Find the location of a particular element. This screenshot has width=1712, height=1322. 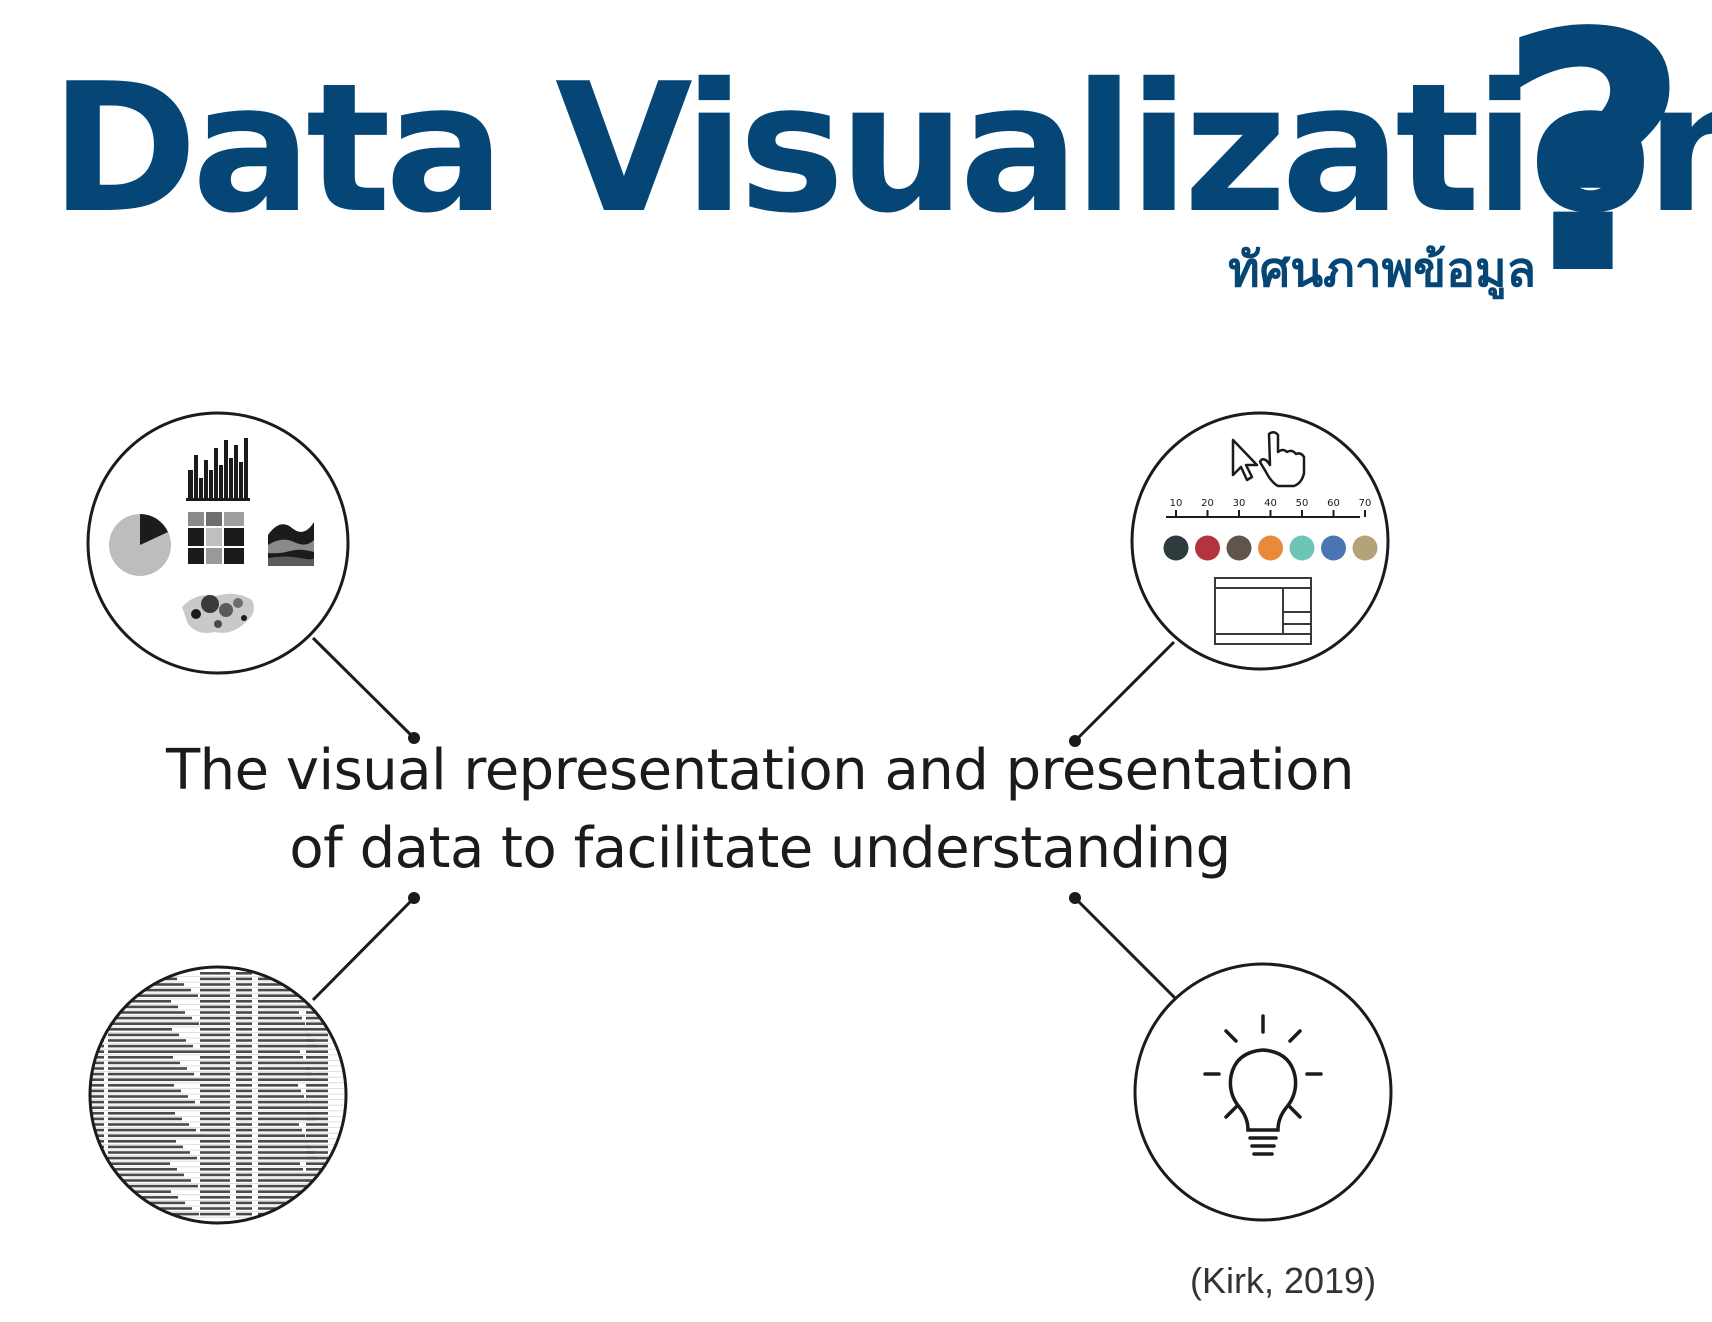

question-mark: ? is located at coordinates (1594, 173).